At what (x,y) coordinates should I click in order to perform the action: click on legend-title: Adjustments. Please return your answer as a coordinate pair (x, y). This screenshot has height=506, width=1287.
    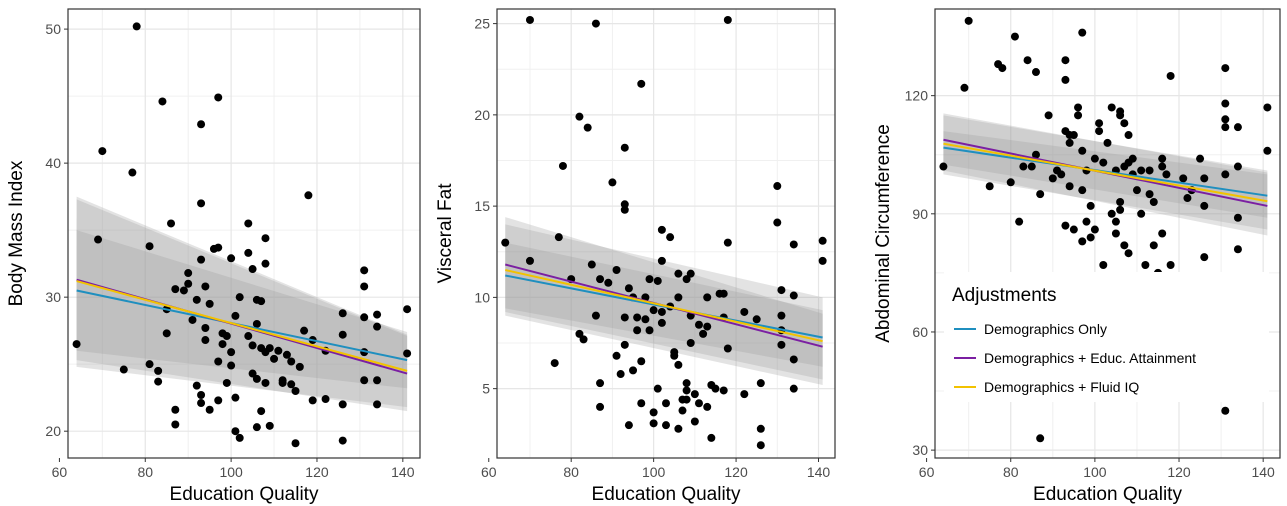
    Looking at the image, I should click on (1004, 295).